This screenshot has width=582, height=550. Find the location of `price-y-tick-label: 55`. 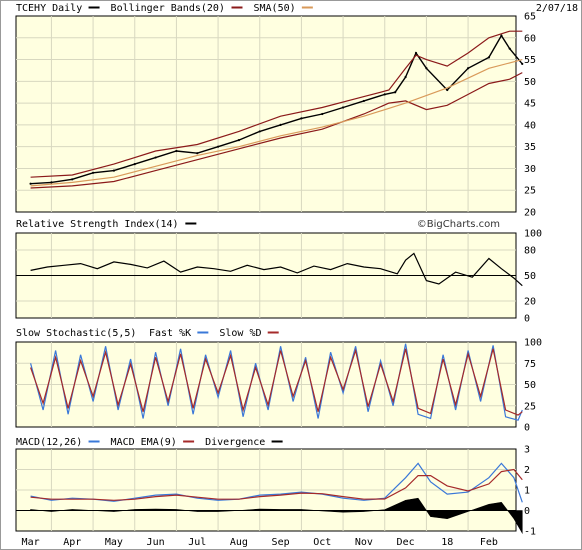

price-y-tick-label: 55 is located at coordinates (530, 60).